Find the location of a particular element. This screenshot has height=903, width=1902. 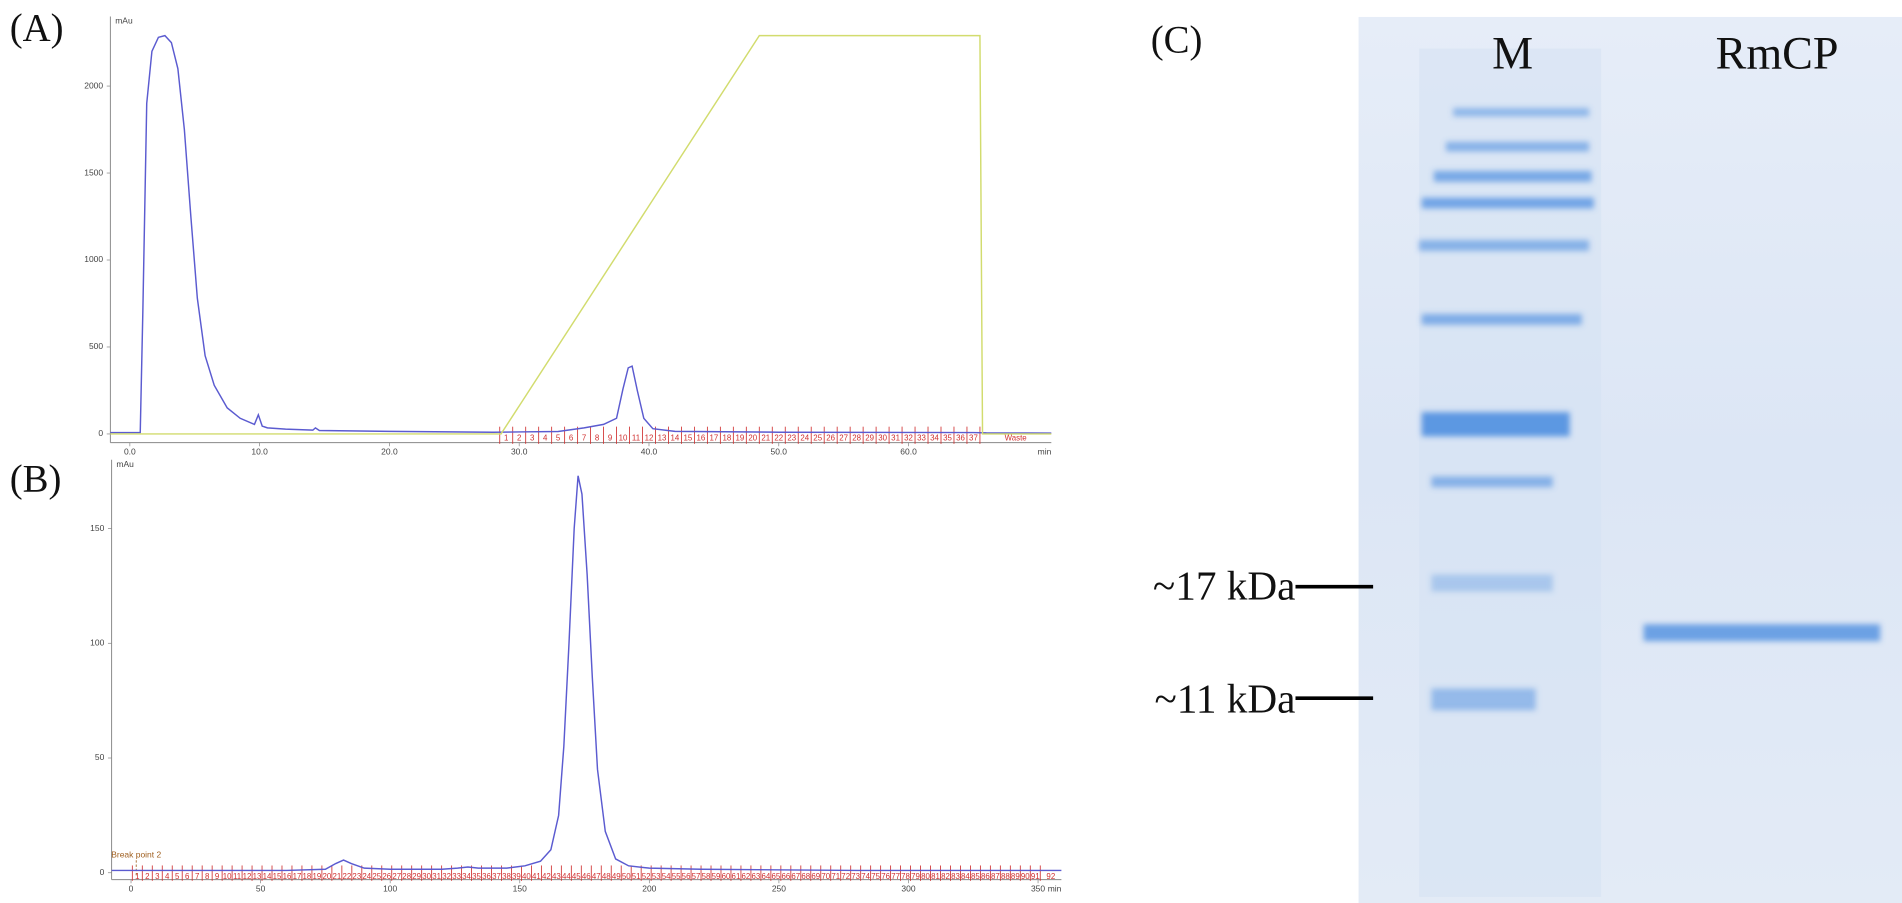

fraction-label: 77 is located at coordinates (895, 876).